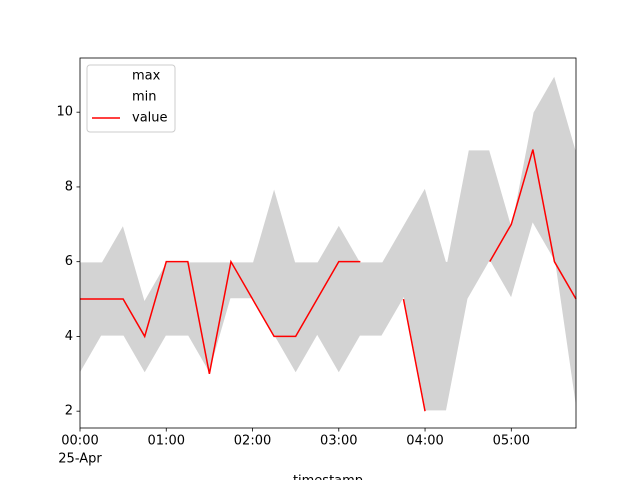 The image size is (640, 480). What do you see at coordinates (69, 261) in the screenshot?
I see `y-tick-label: 6` at bounding box center [69, 261].